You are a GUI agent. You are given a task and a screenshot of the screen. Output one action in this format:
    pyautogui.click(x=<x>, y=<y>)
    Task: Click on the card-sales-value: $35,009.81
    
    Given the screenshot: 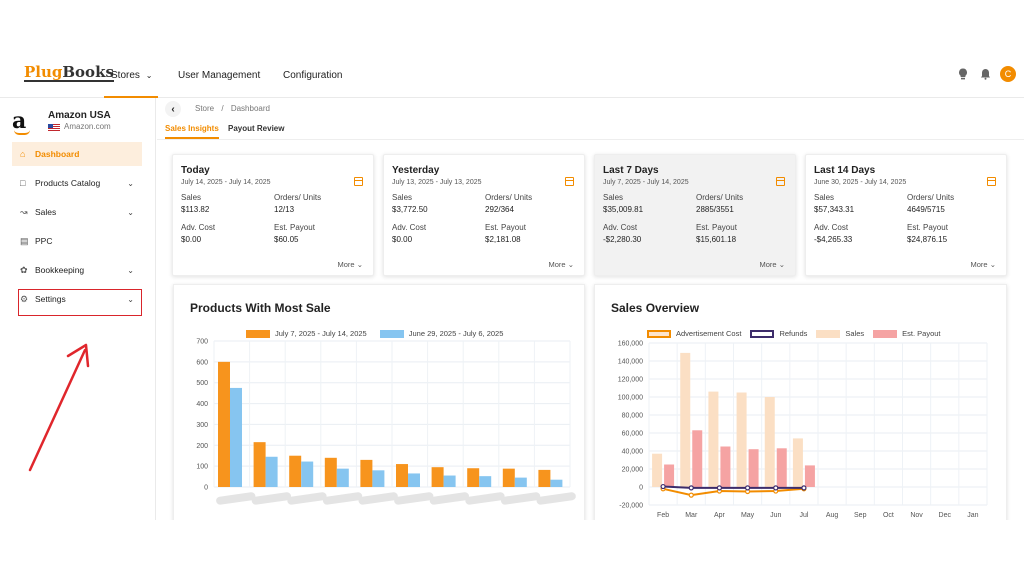 What is the action you would take?
    pyautogui.click(x=623, y=209)
    